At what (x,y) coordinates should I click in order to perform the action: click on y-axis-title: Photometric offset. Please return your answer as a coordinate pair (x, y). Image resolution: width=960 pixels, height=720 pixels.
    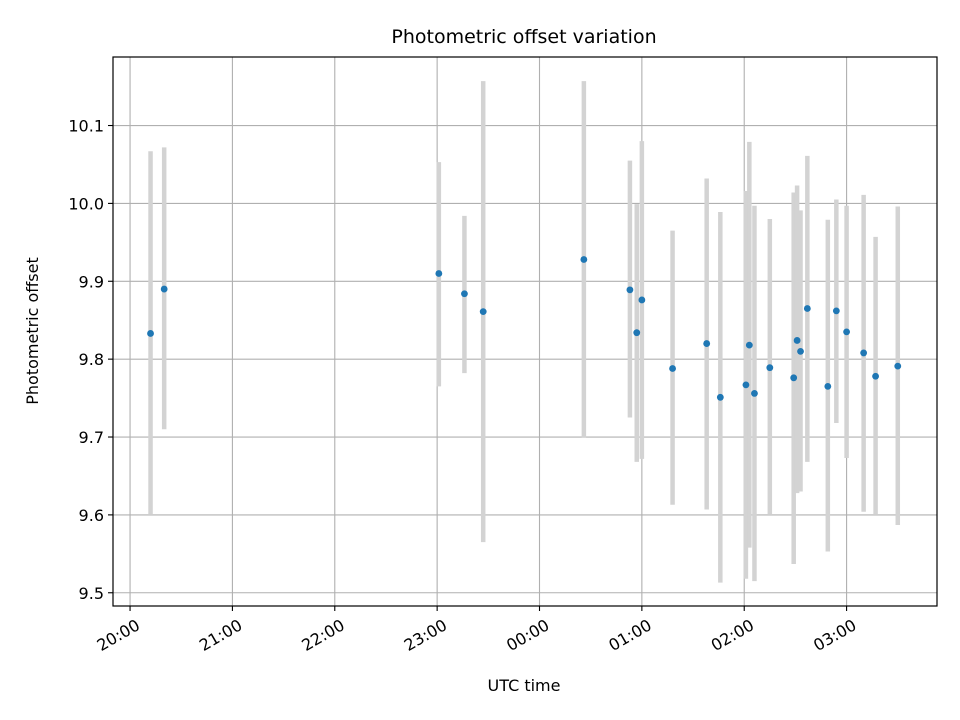
    Looking at the image, I should click on (32, 331).